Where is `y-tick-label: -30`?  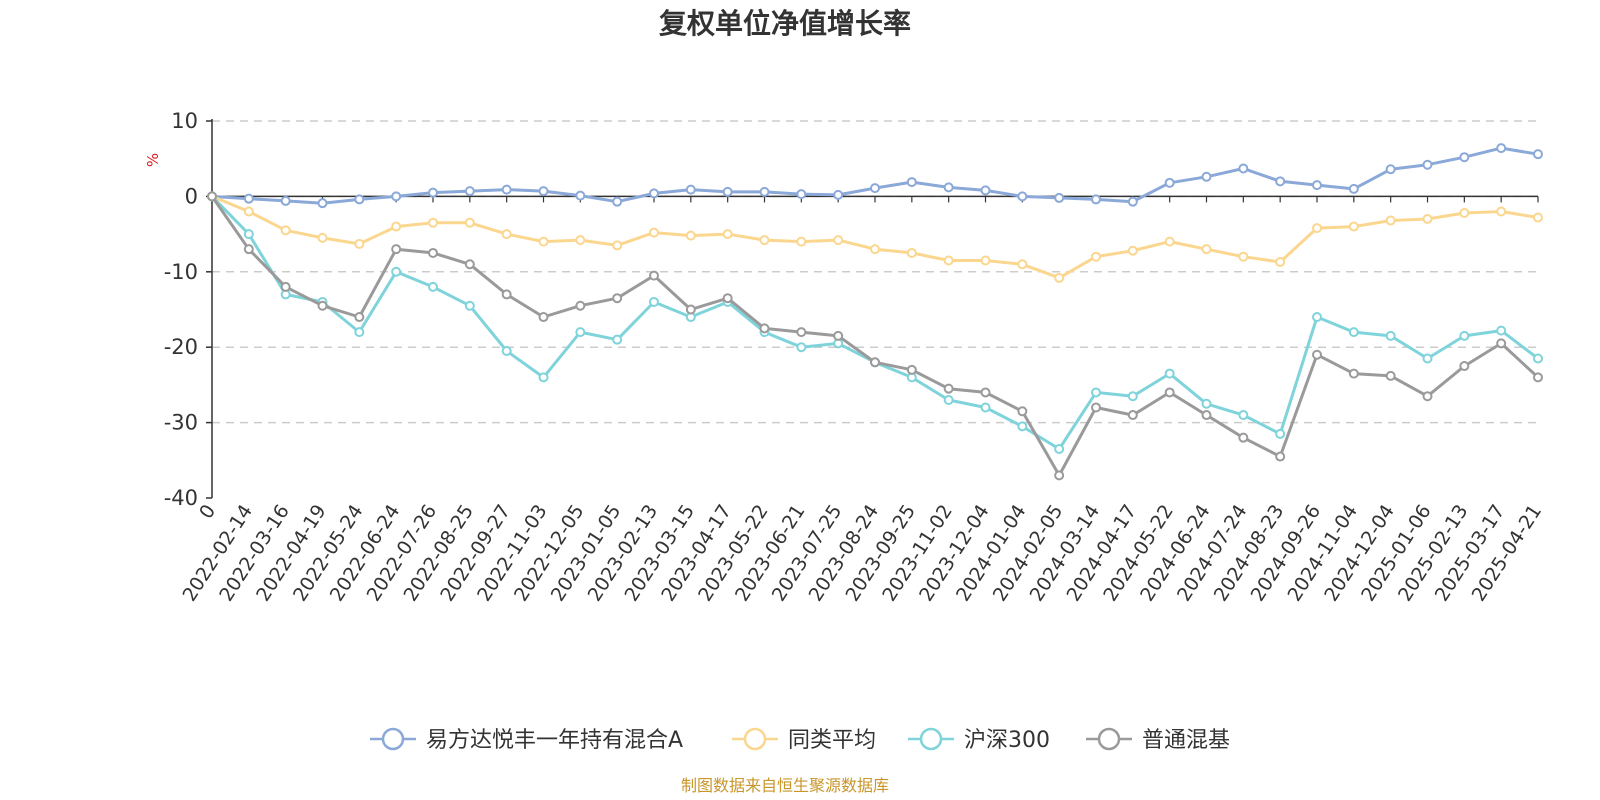 y-tick-label: -30 is located at coordinates (181, 423).